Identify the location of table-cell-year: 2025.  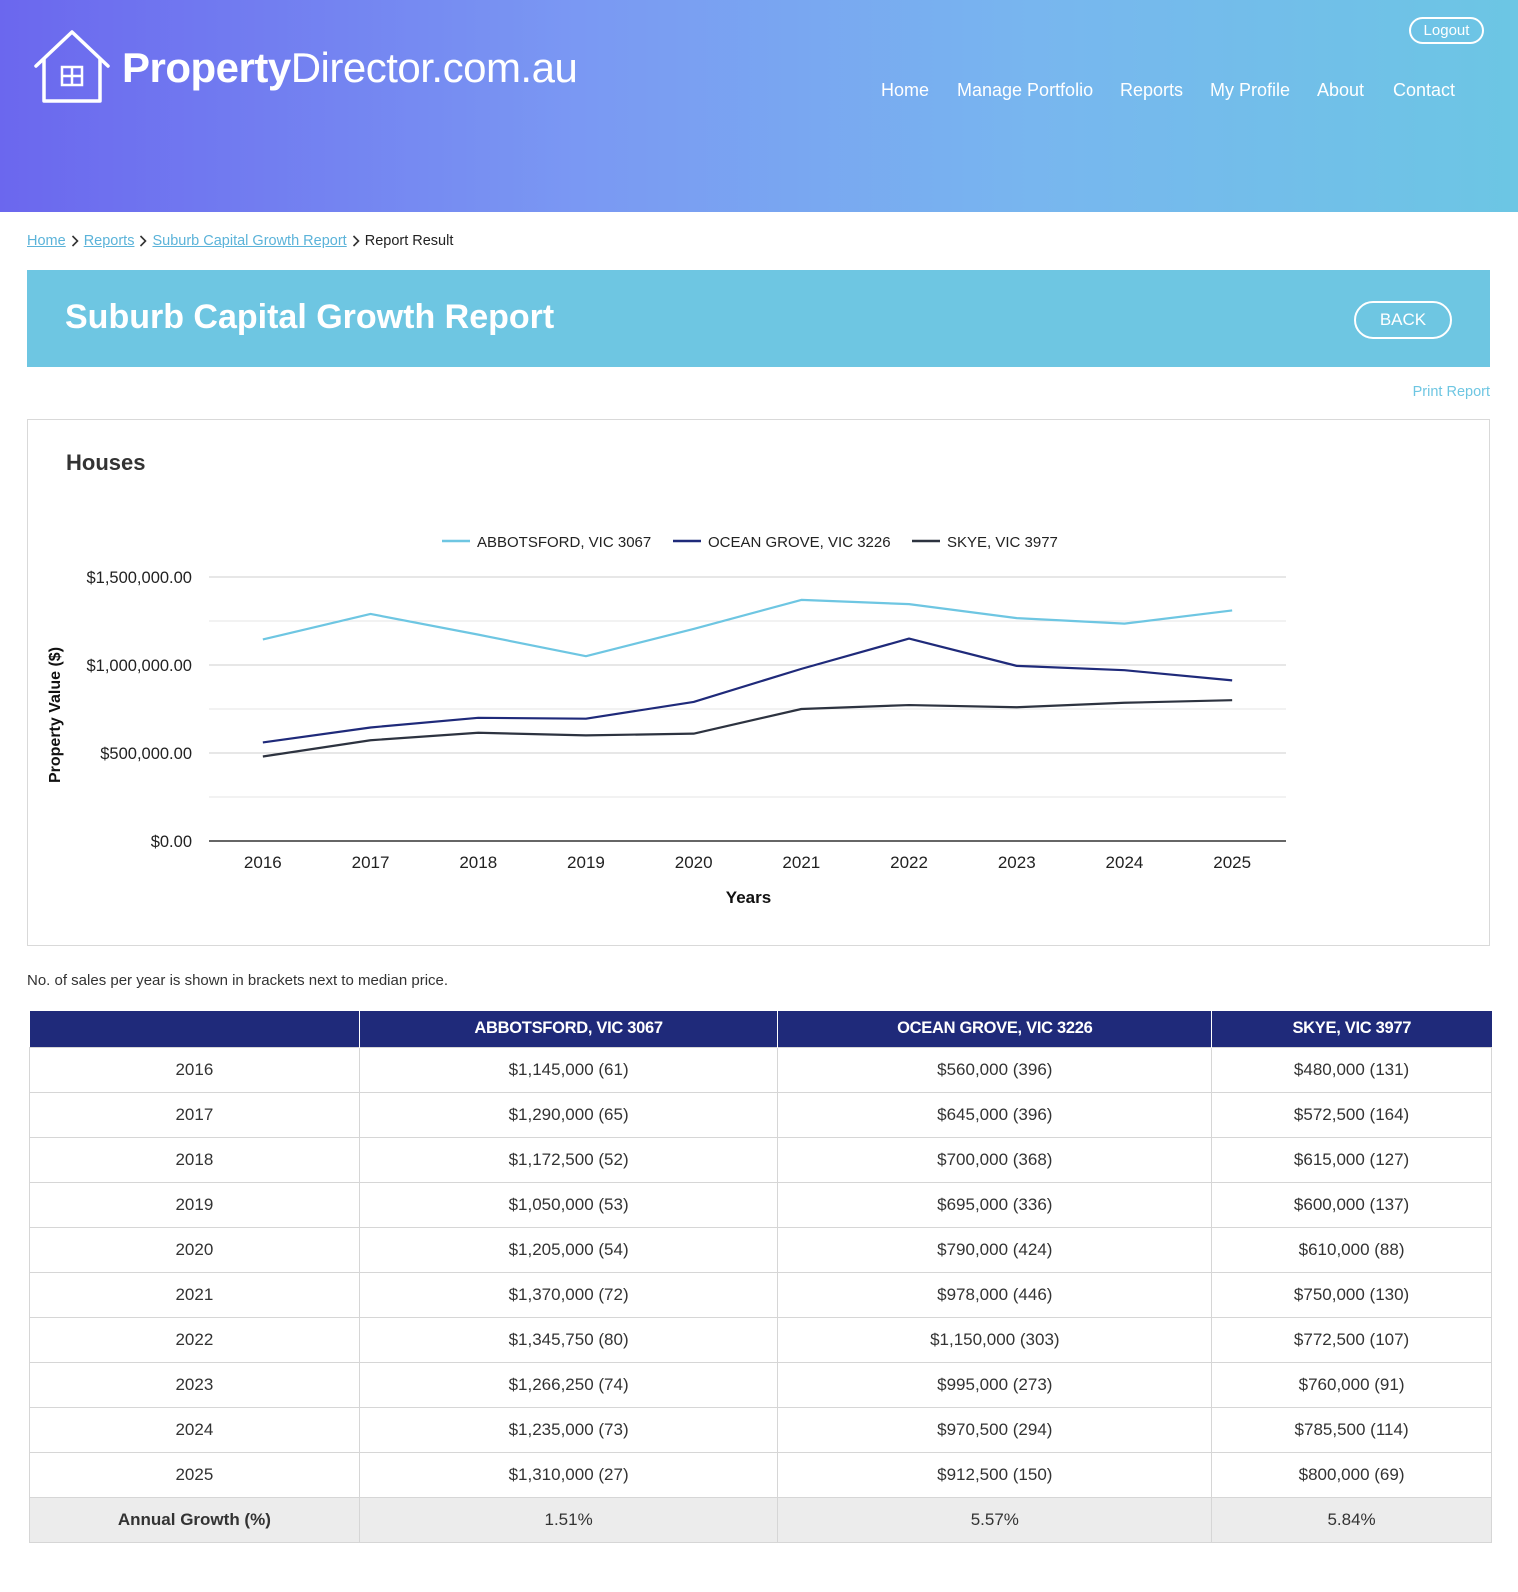
(194, 1474).